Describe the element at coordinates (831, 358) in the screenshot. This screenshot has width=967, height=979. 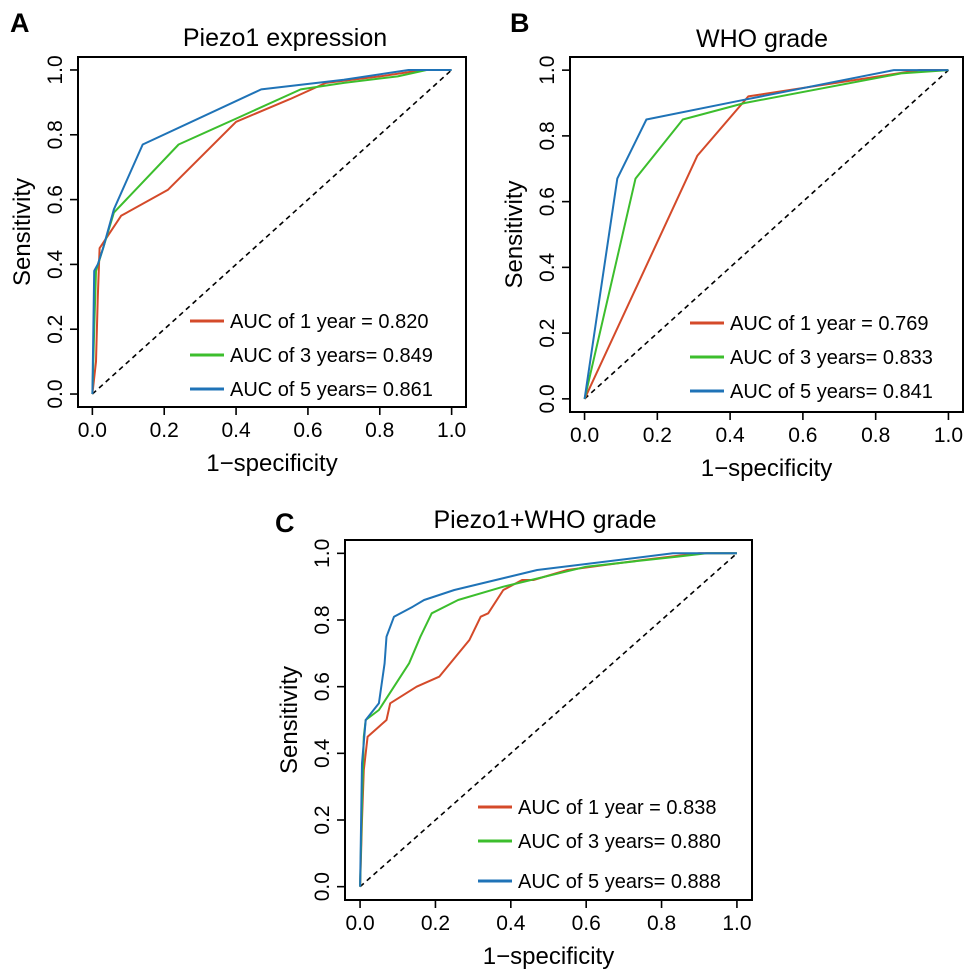
I see `legend-entry: AUC of 3 years= 0.833` at that location.